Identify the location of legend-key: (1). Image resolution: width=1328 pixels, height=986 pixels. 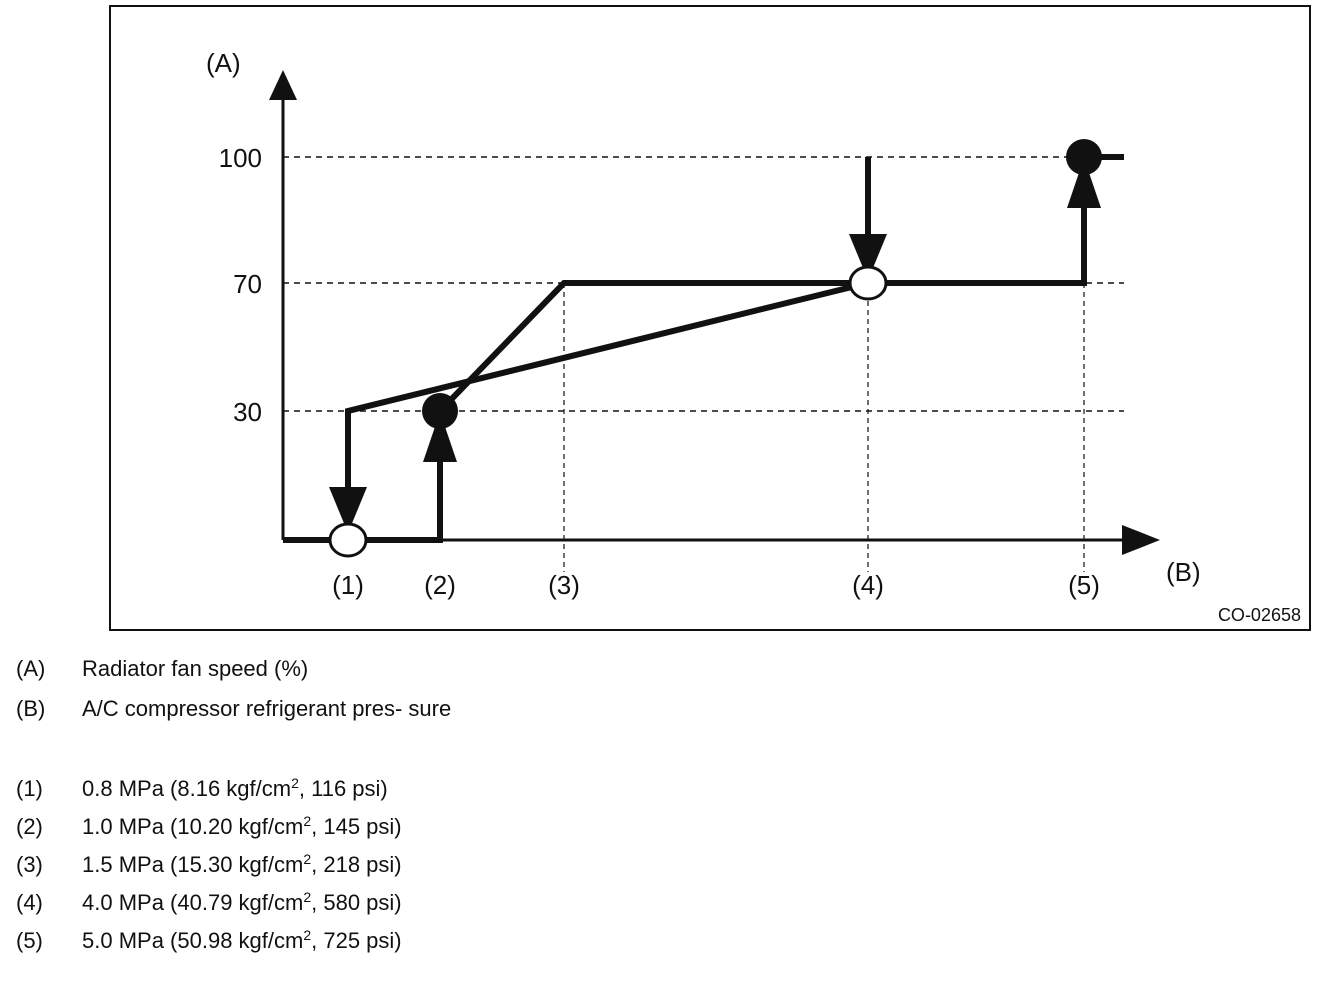
(29, 788).